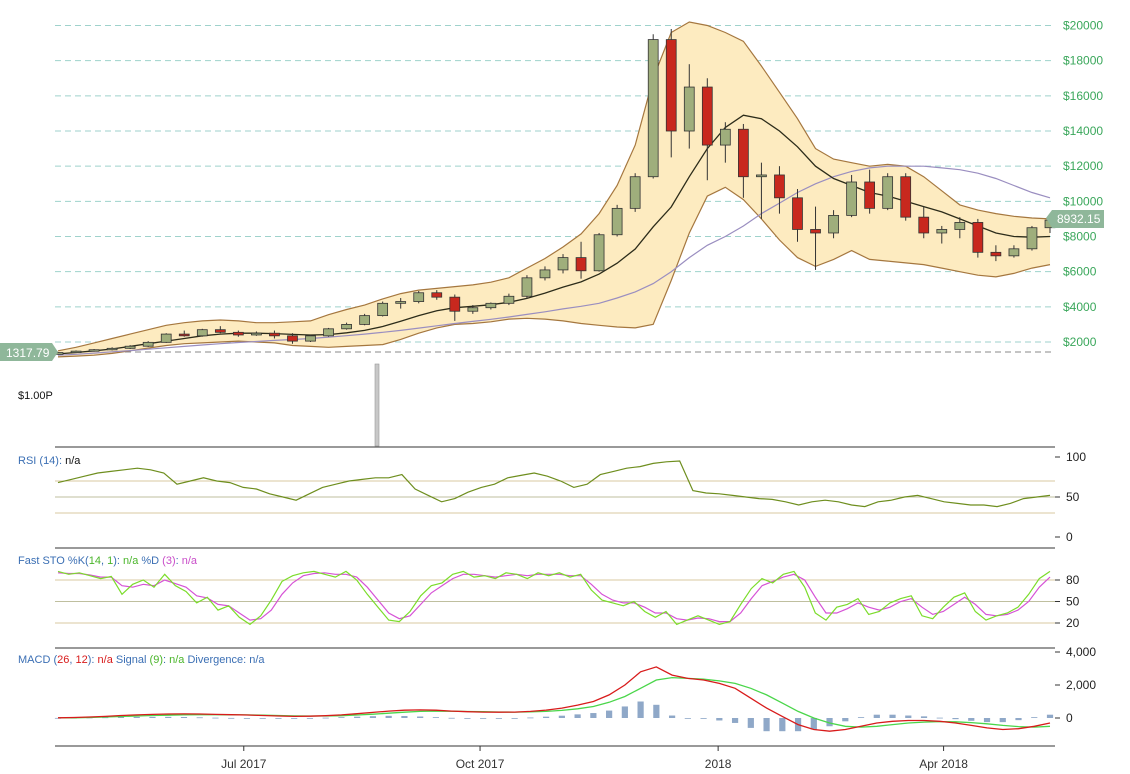 This screenshot has width=1130, height=774. What do you see at coordinates (215, 660) in the screenshot?
I see `macd-legend-divergence-name: Divergence` at bounding box center [215, 660].